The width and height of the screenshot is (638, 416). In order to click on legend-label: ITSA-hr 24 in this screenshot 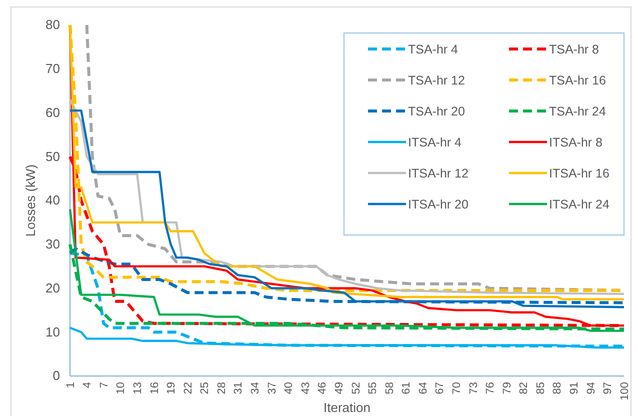, I will do `click(579, 205)`.